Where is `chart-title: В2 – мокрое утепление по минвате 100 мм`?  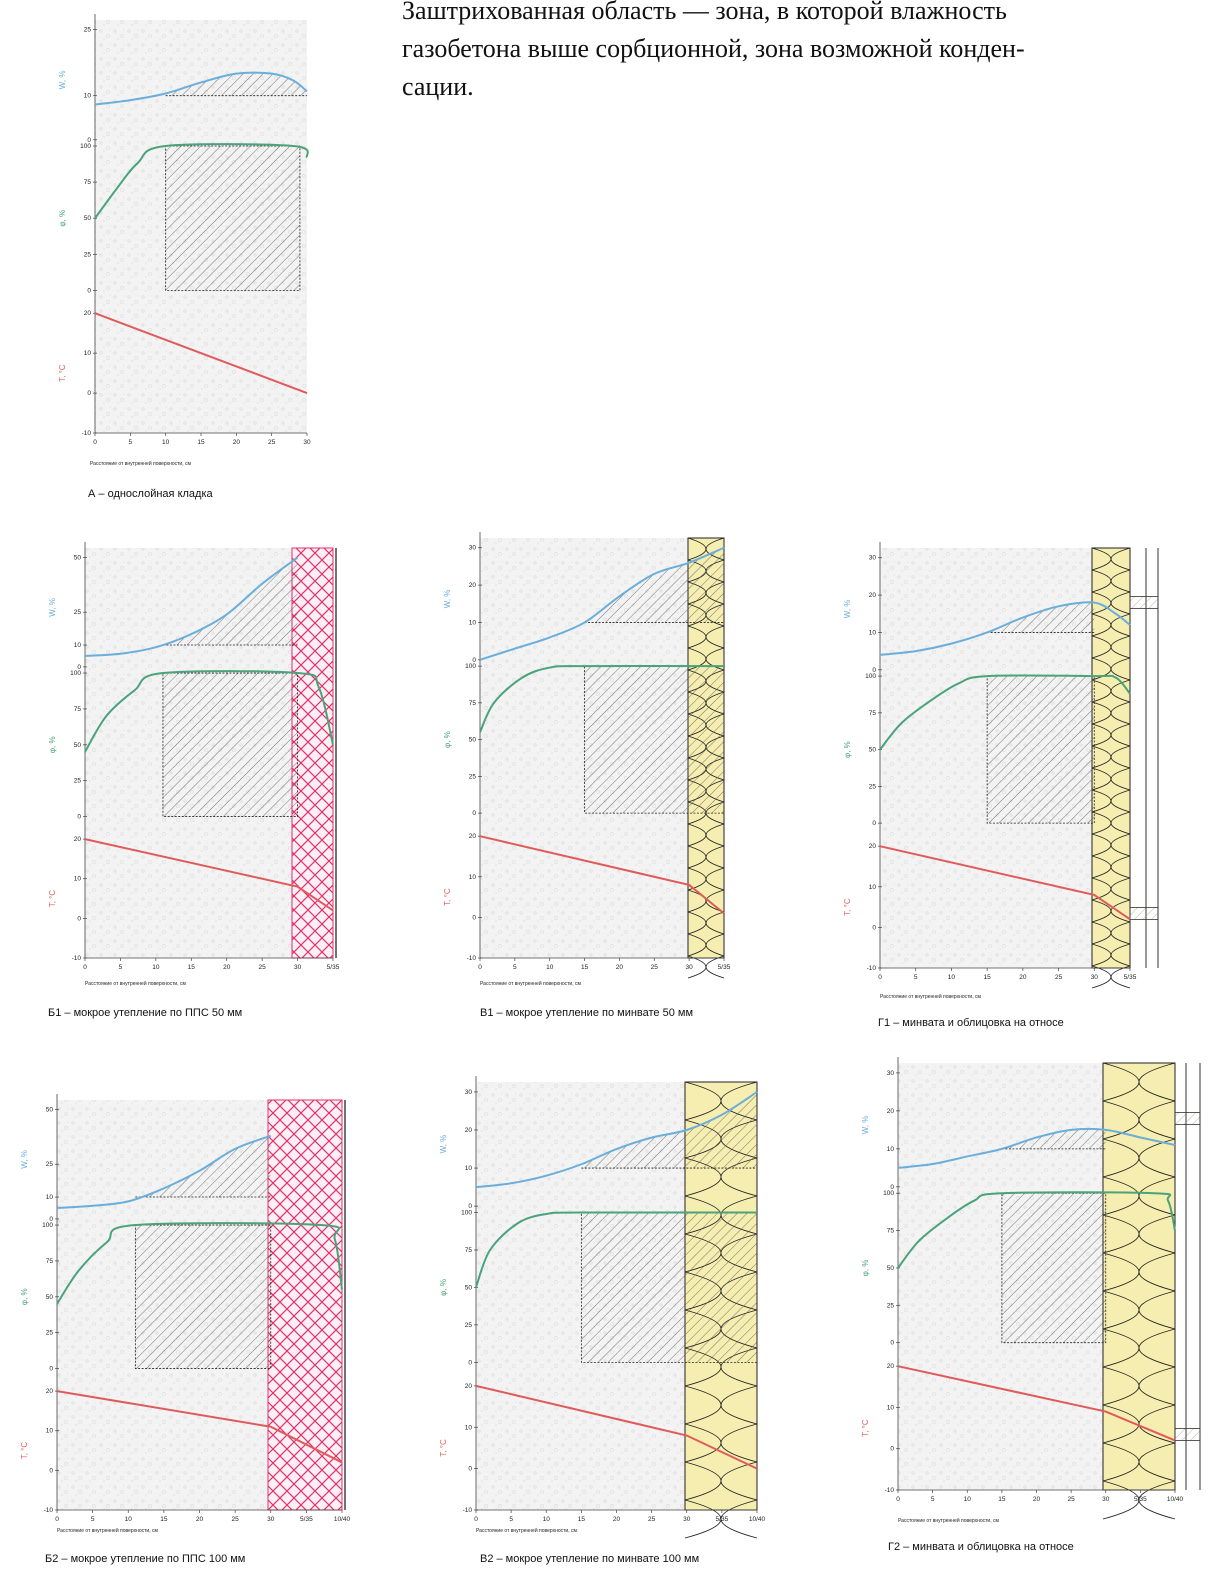 chart-title: В2 – мокрое утепление по минвате 100 мм is located at coordinates (589, 1559).